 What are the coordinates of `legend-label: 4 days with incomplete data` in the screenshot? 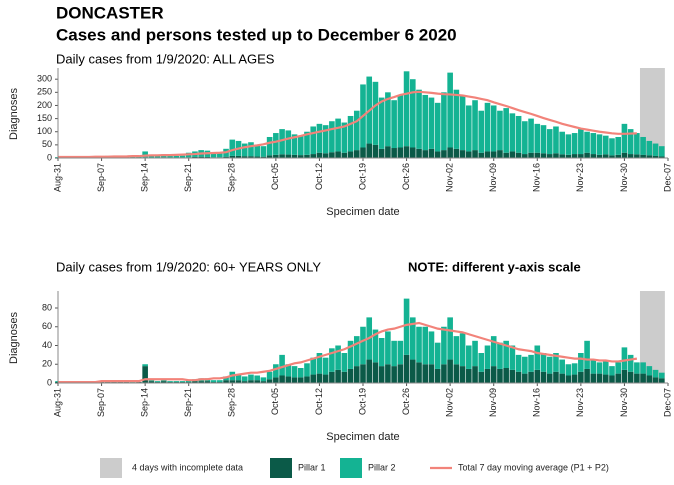 It's located at (187, 467).